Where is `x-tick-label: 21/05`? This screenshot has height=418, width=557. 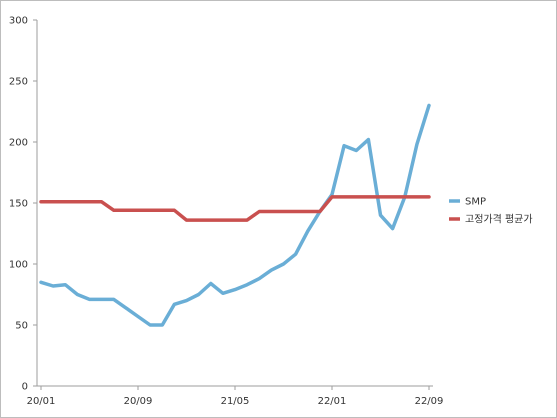 x-tick-label: 21/05 is located at coordinates (235, 401).